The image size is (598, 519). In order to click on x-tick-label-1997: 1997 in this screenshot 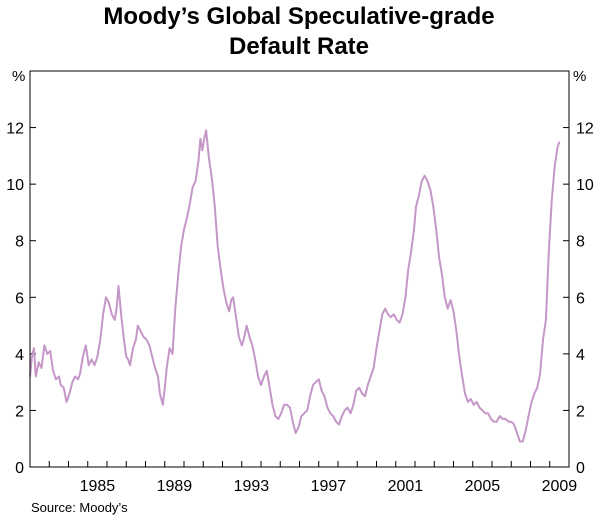, I will do `click(329, 486)`.